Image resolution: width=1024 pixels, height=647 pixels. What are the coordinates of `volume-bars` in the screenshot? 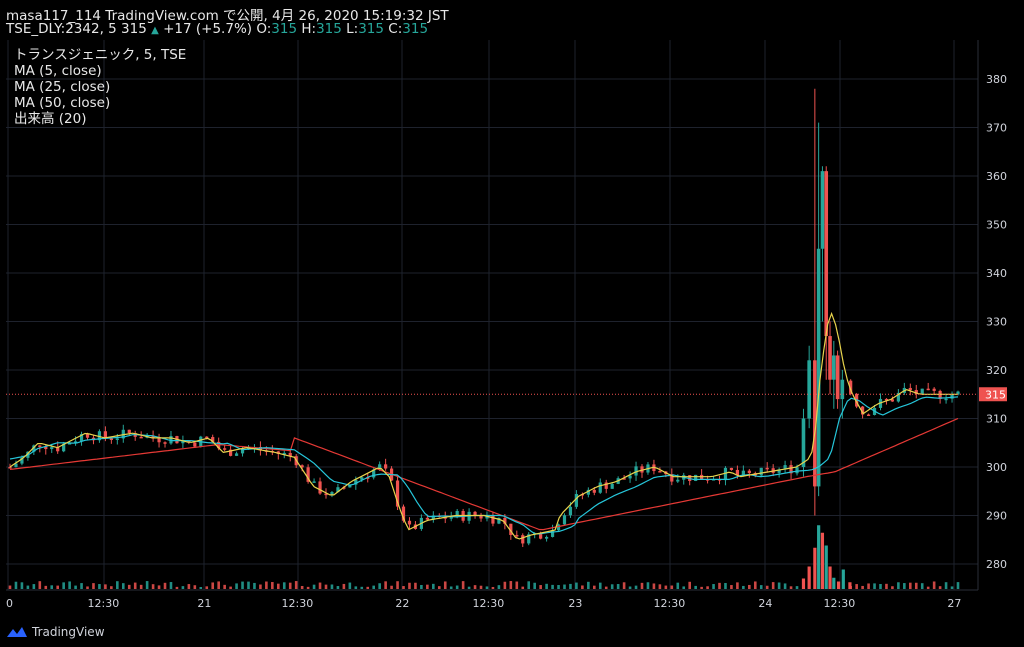 It's located at (484, 557).